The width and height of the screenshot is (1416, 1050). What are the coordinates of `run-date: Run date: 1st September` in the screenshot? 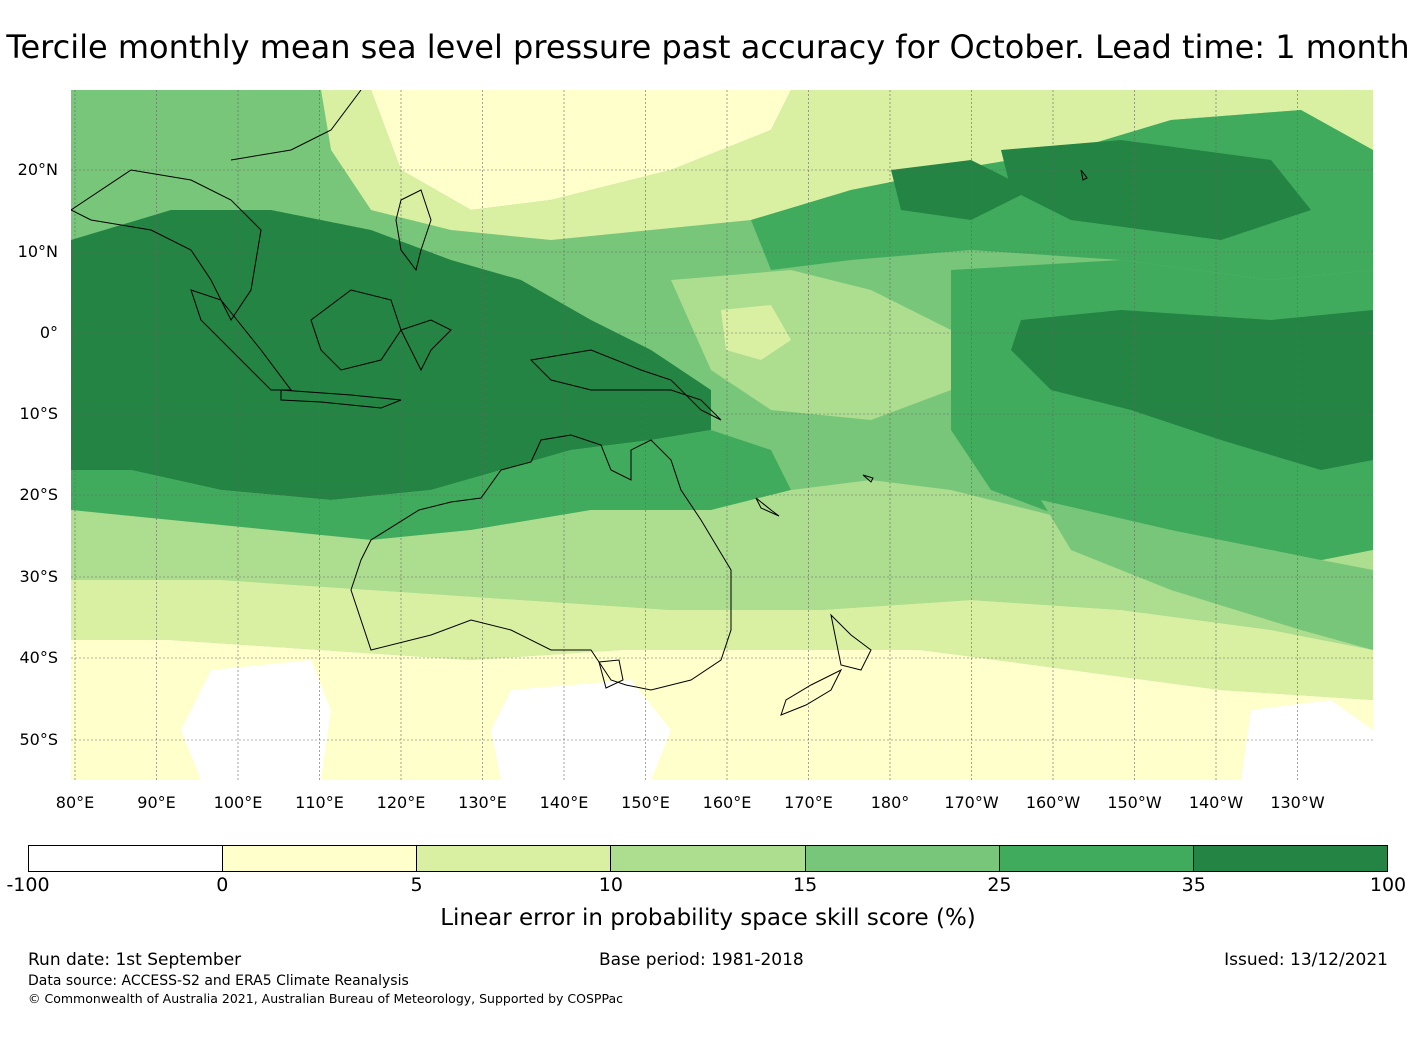 It's located at (135, 960).